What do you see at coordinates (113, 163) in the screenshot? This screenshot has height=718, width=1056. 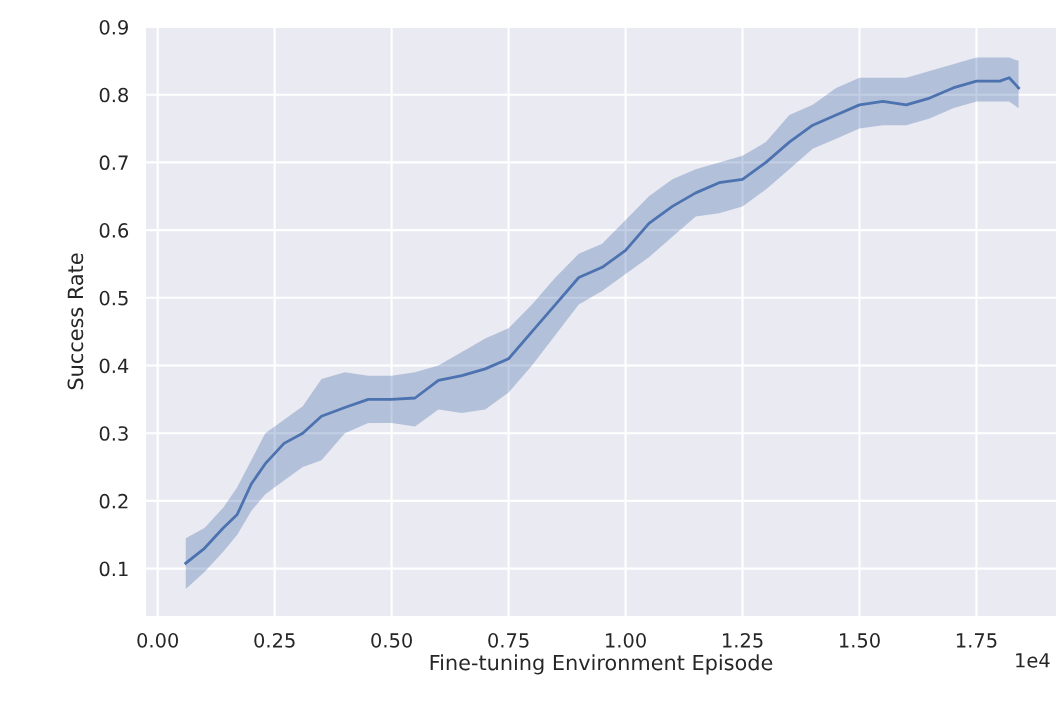 I see `y-tick-label: 0.7` at bounding box center [113, 163].